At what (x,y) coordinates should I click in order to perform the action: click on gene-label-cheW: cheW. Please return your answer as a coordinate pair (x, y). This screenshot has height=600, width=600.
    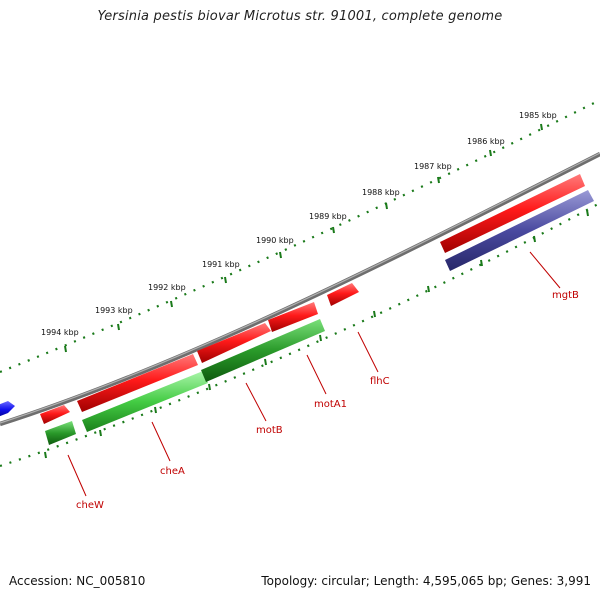
    Looking at the image, I should click on (90, 505).